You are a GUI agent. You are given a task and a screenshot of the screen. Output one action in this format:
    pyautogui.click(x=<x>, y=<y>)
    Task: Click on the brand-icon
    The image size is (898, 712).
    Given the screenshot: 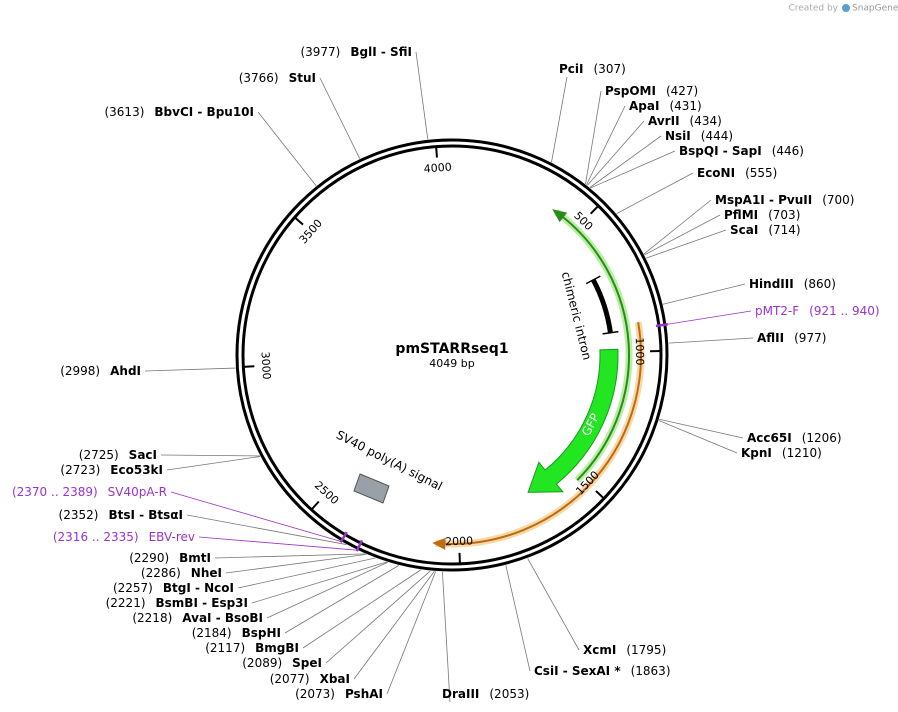 What is the action you would take?
    pyautogui.click(x=846, y=8)
    